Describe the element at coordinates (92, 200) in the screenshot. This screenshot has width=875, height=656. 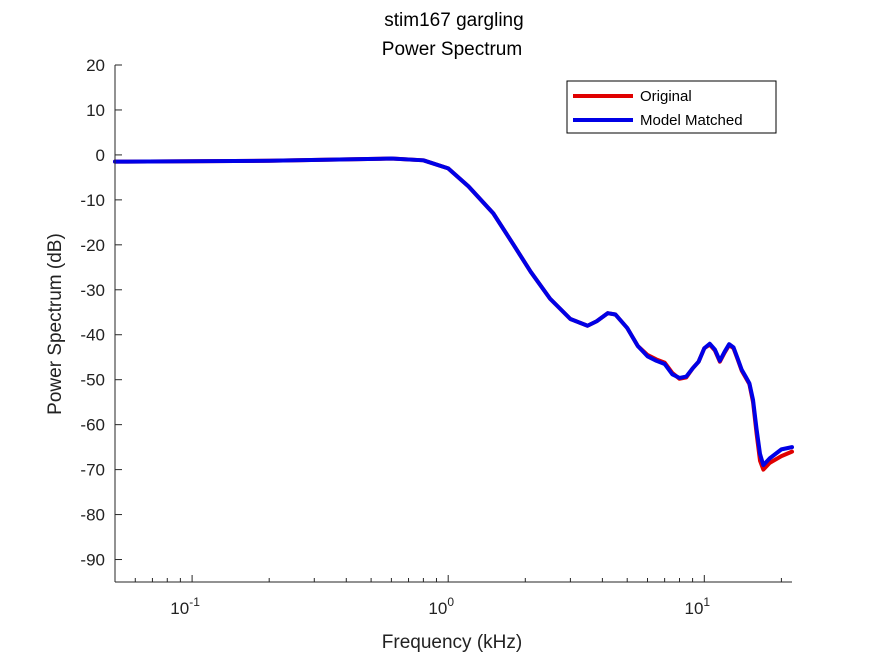
I see `y-tick-label: -10` at that location.